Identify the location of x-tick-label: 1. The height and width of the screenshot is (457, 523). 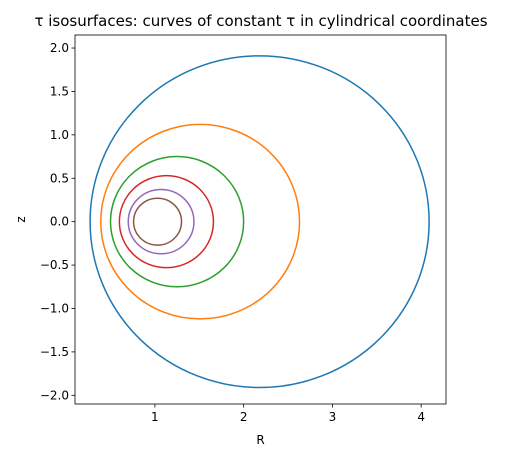
(155, 417).